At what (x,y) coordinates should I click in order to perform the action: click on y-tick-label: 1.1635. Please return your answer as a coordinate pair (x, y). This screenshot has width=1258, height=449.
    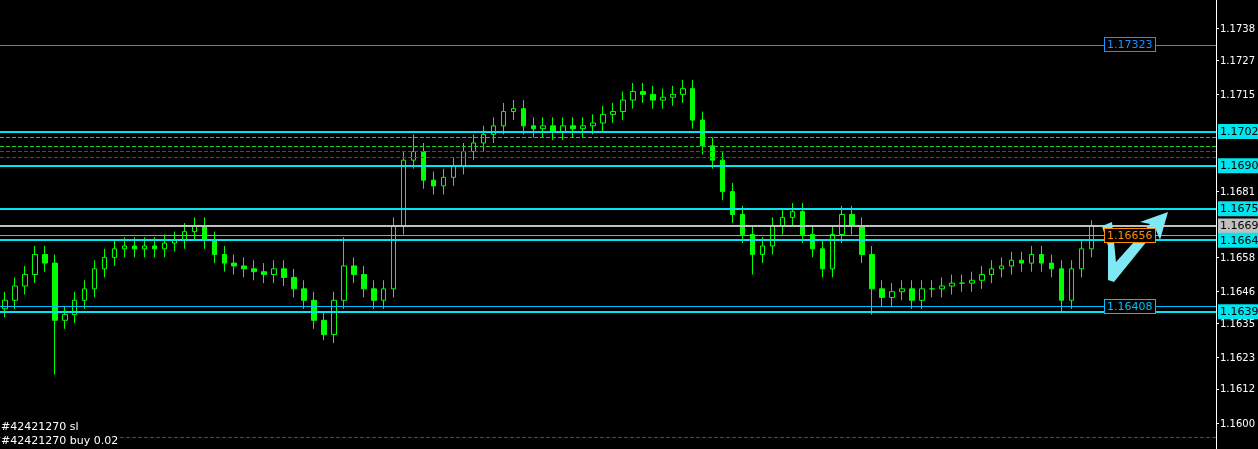
    Looking at the image, I should click on (1238, 323).